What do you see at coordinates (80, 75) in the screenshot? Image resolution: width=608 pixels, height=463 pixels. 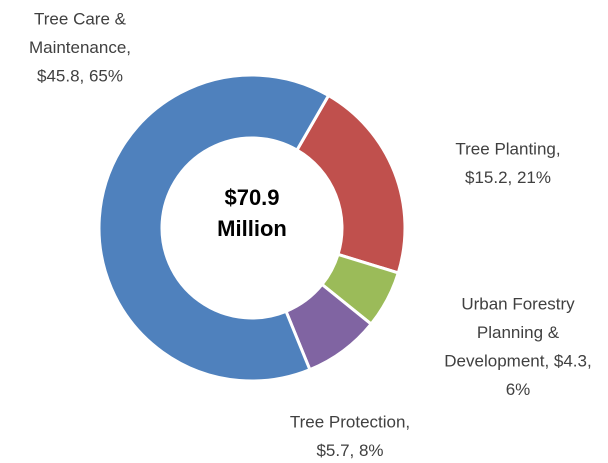 I see `data-label: $45.8, 65%` at bounding box center [80, 75].